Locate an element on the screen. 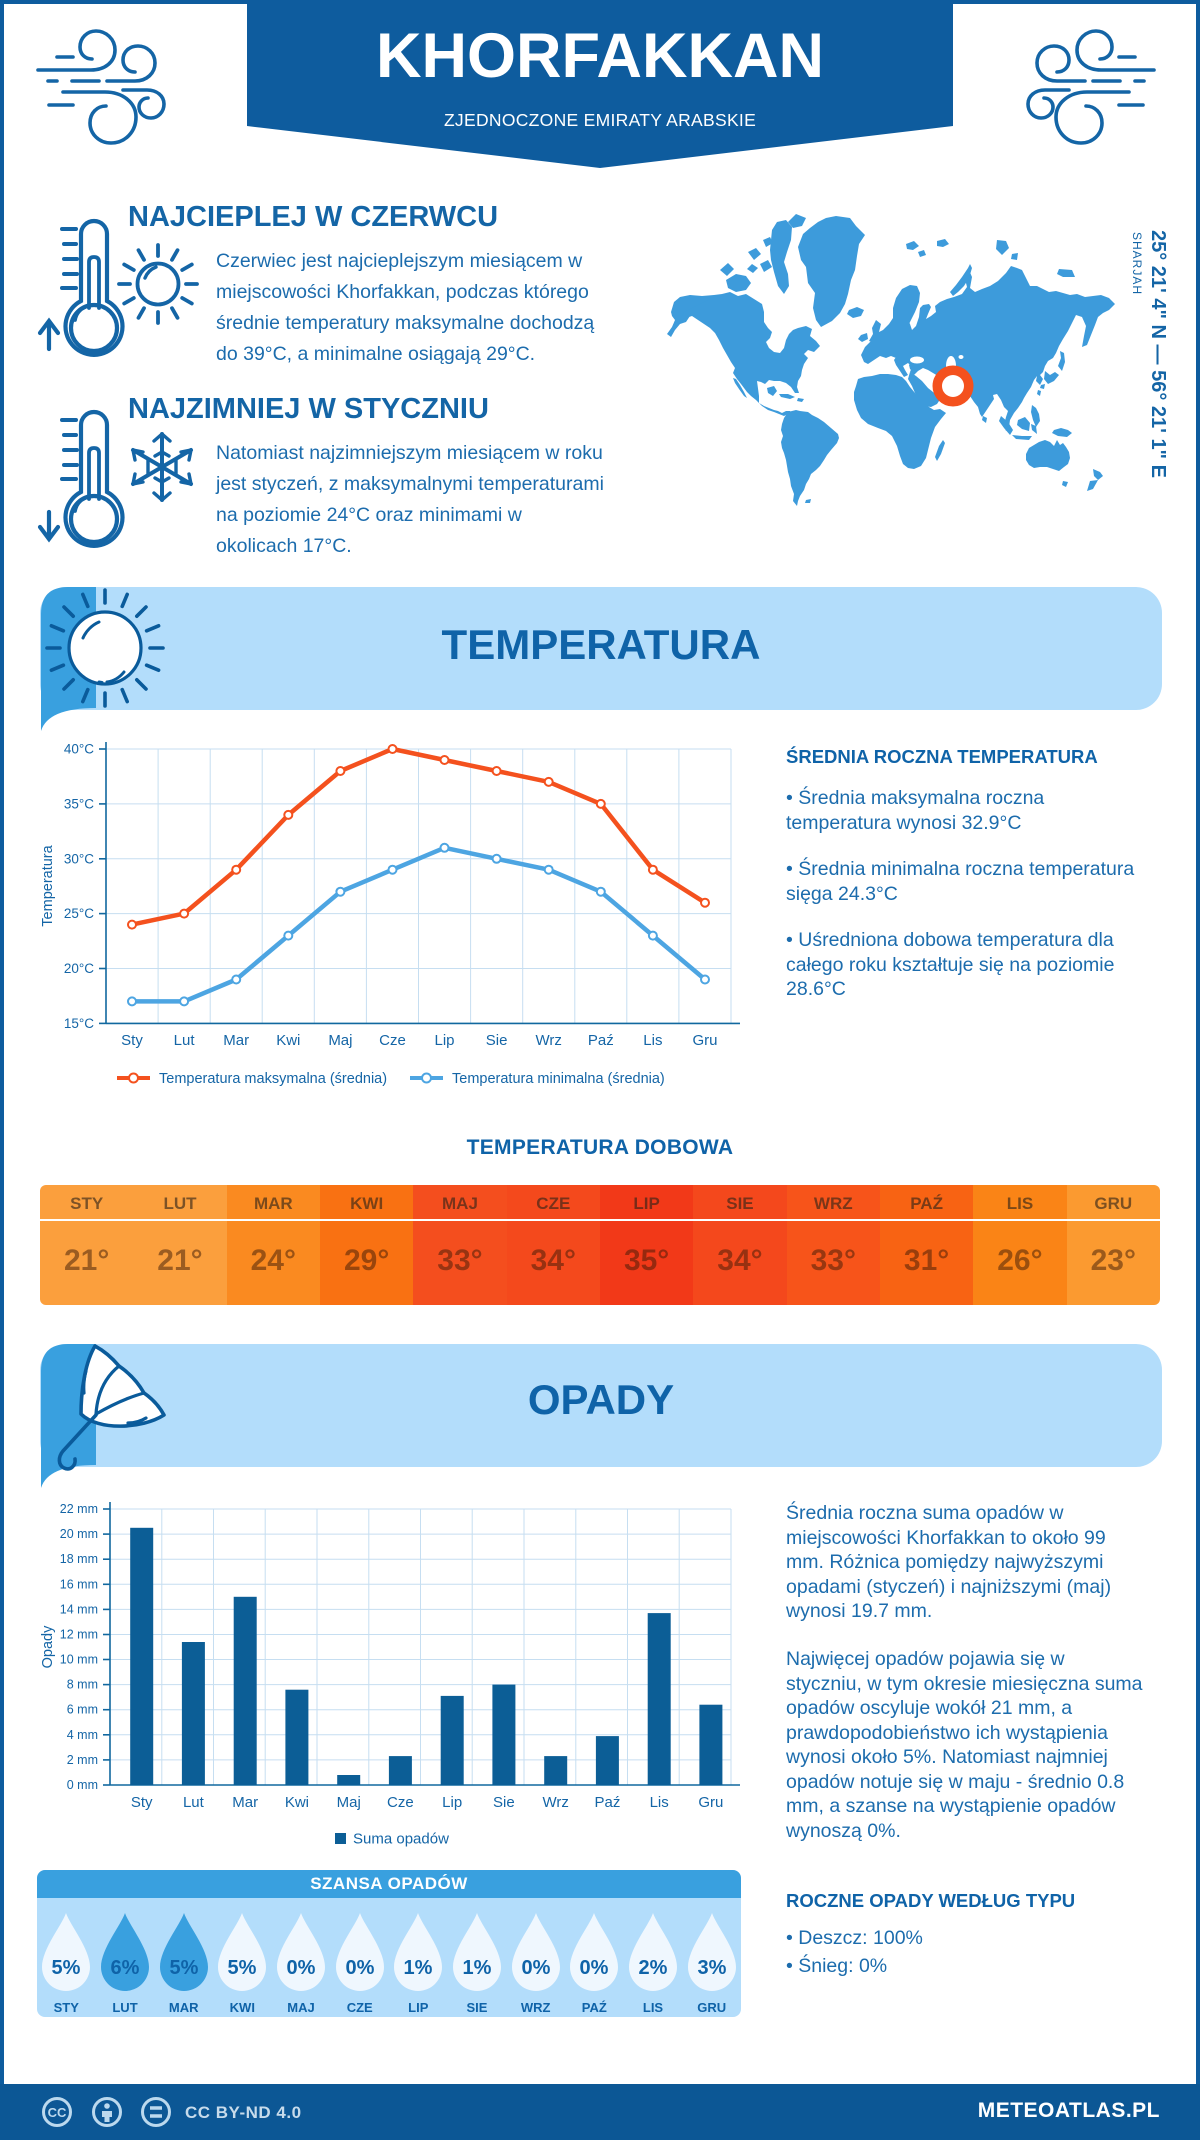  svg-text: 2 mm is located at coordinates (82, 1760).